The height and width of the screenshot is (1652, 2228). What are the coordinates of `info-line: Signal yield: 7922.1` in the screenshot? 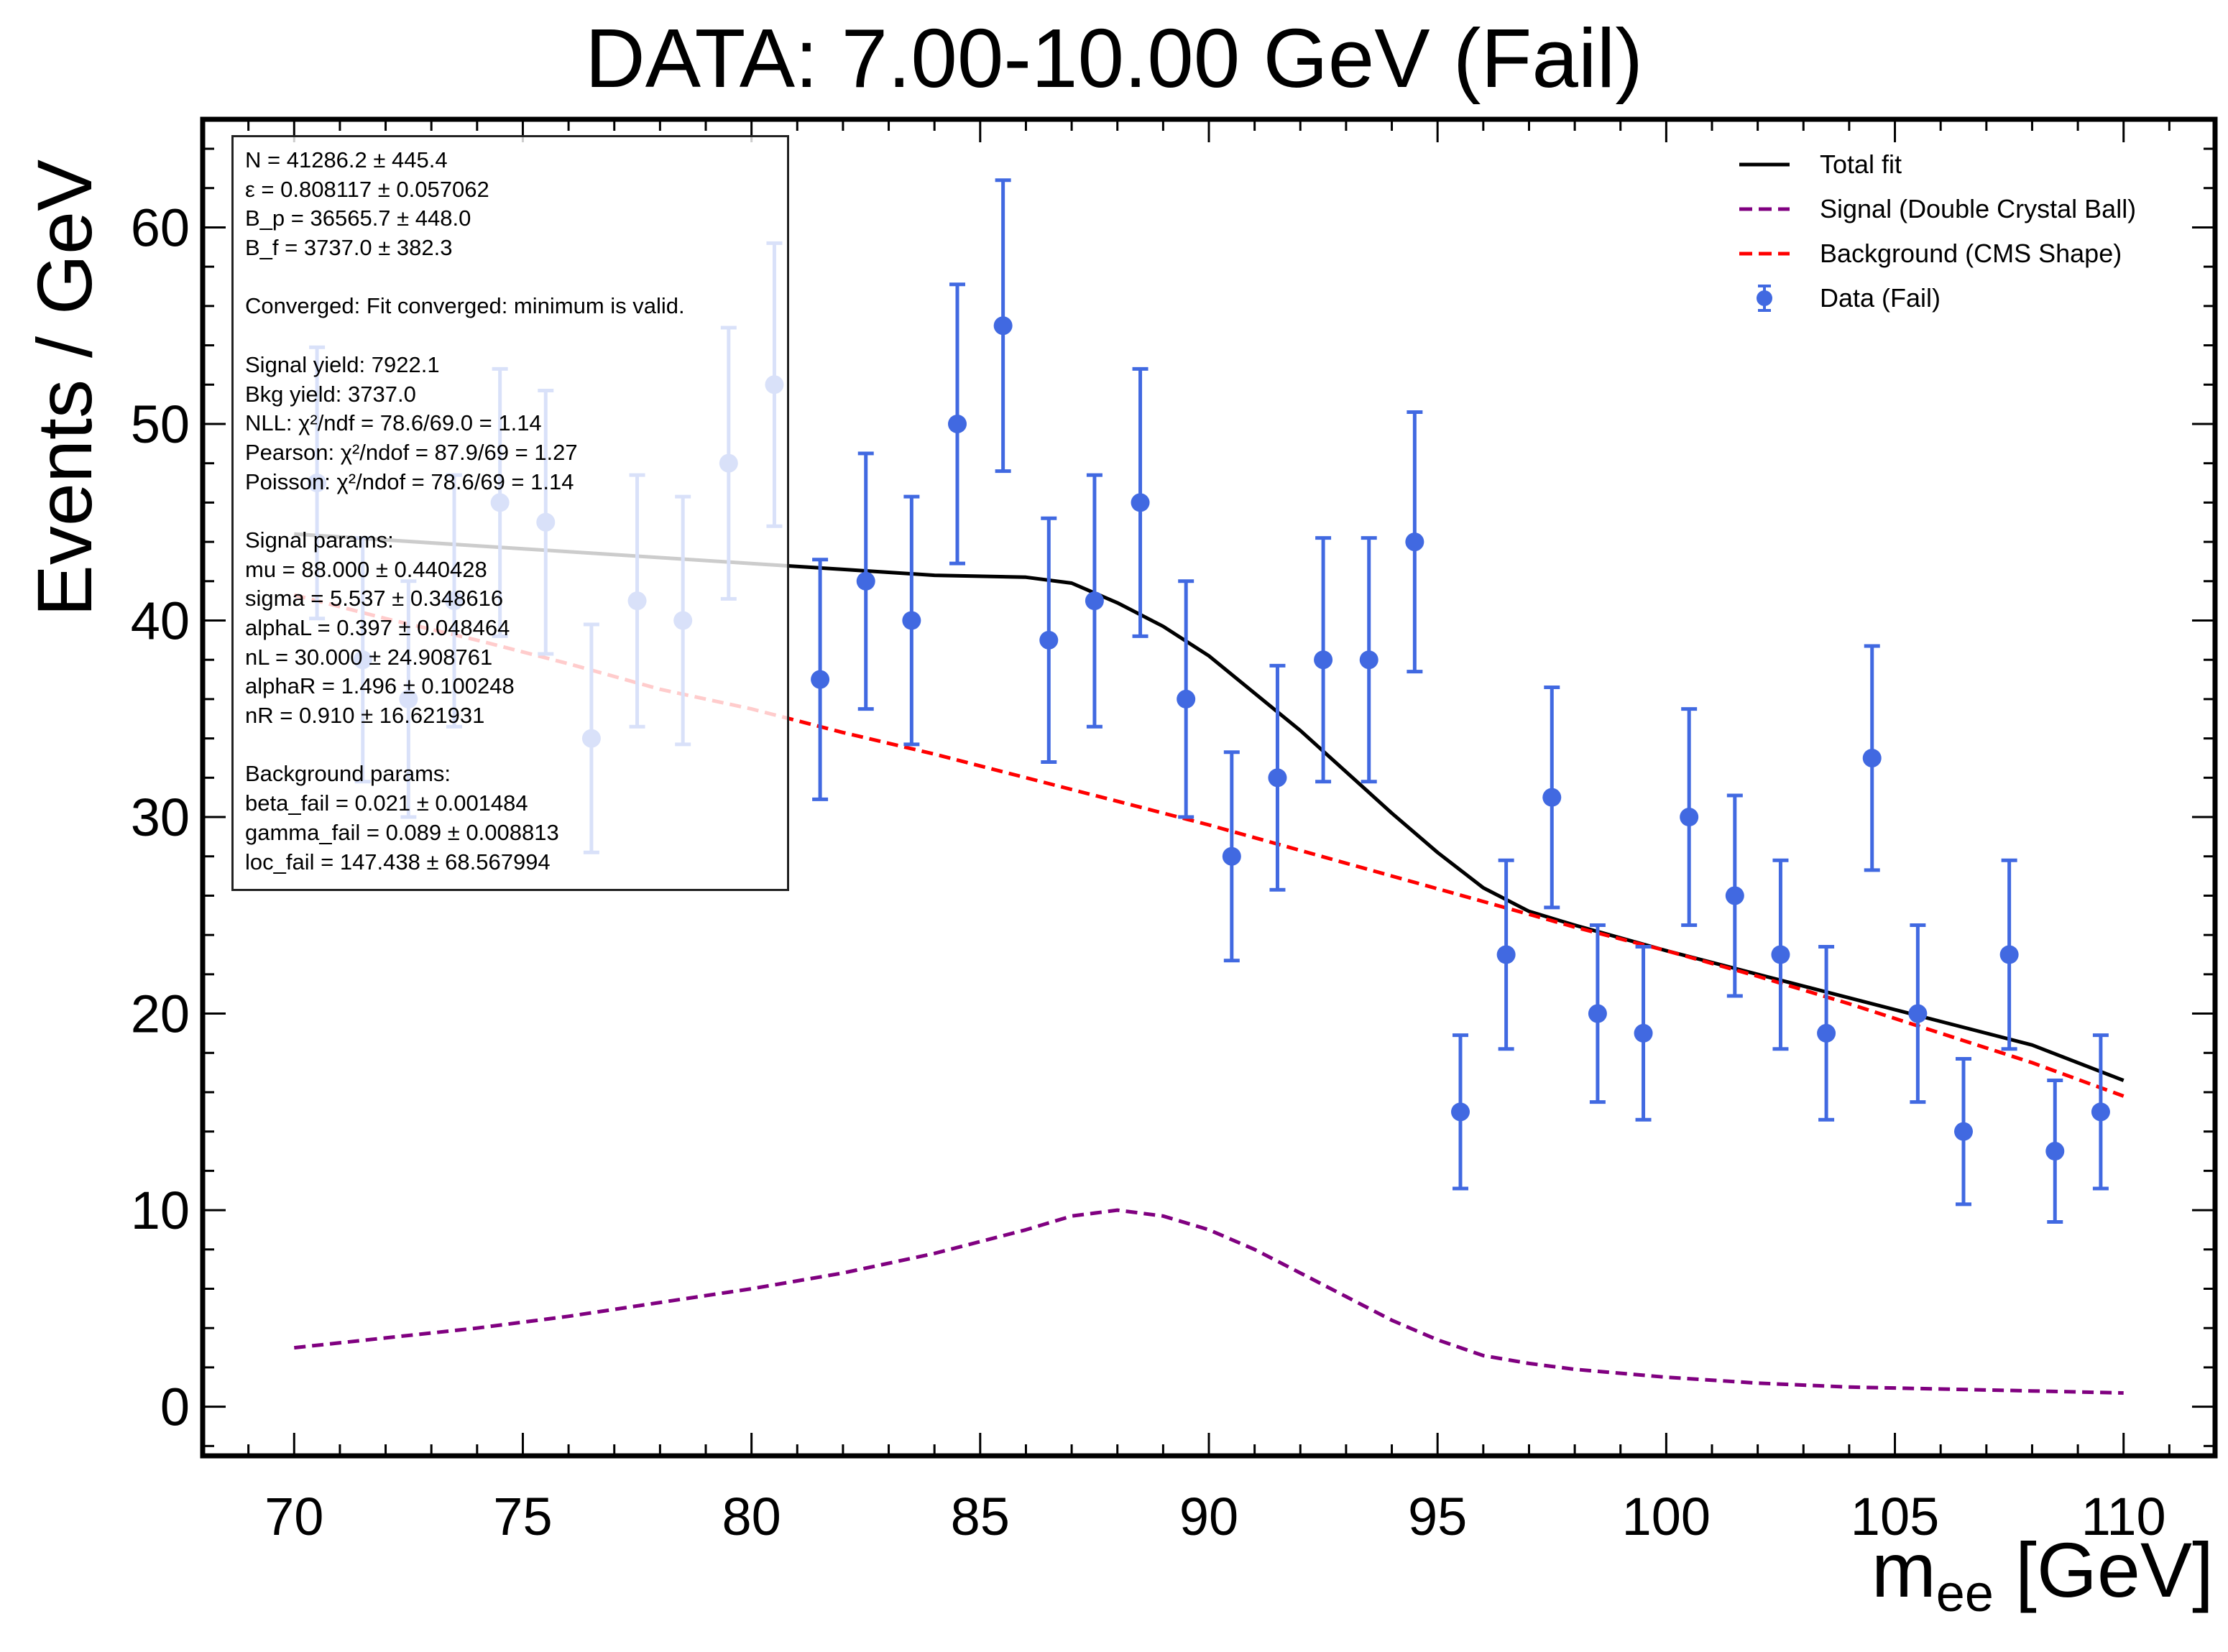 It's located at (342, 364).